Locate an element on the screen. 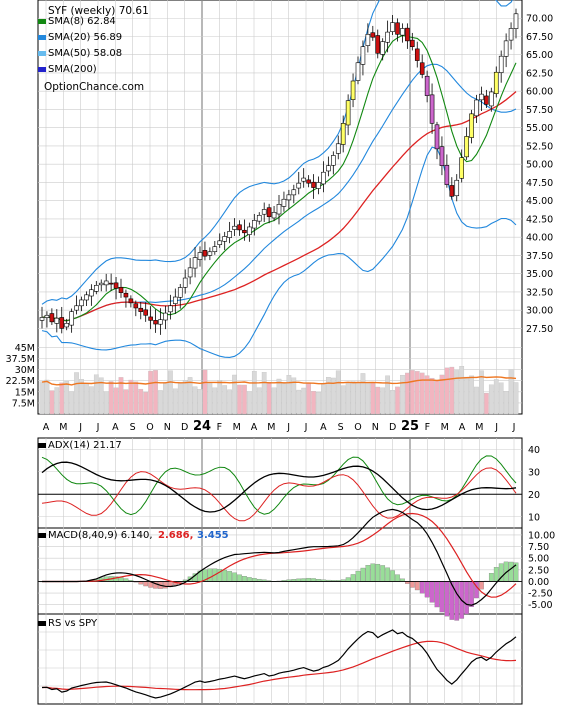 The height and width of the screenshot is (710, 566). macd-hist-value: 3.455 is located at coordinates (213, 535).